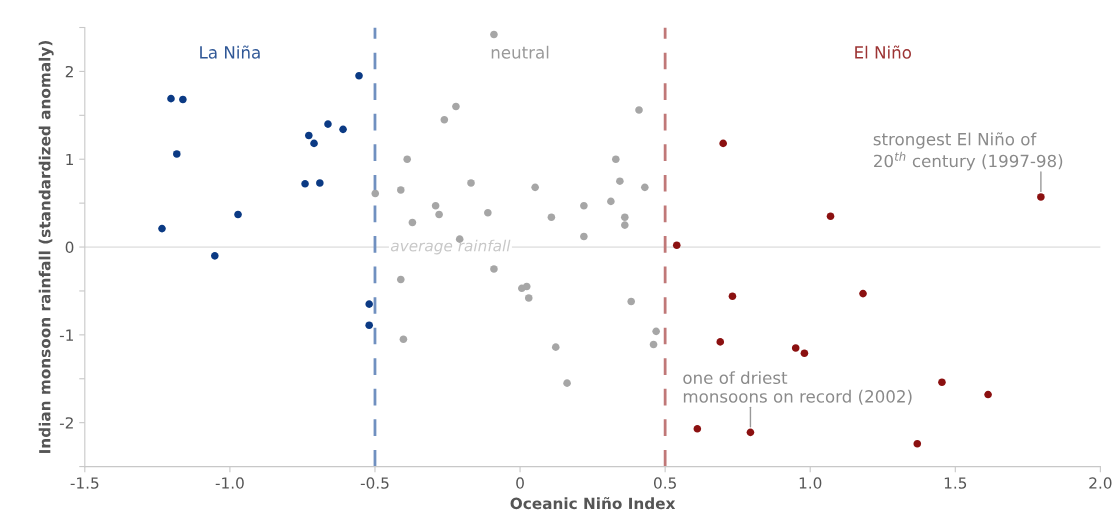 This screenshot has width=1116, height=529. I want to click on x-tick-label: 2.0, so click(1100, 483).